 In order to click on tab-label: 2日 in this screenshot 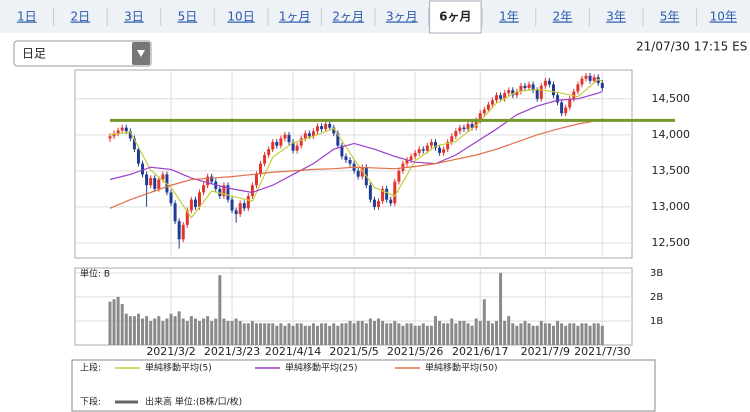, I will do `click(81, 17)`.